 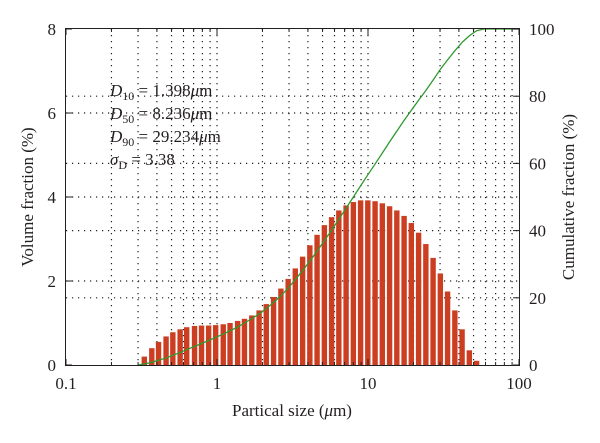 What do you see at coordinates (160, 115) in the screenshot?
I see `statistic-line: D50 = 8.236μm` at bounding box center [160, 115].